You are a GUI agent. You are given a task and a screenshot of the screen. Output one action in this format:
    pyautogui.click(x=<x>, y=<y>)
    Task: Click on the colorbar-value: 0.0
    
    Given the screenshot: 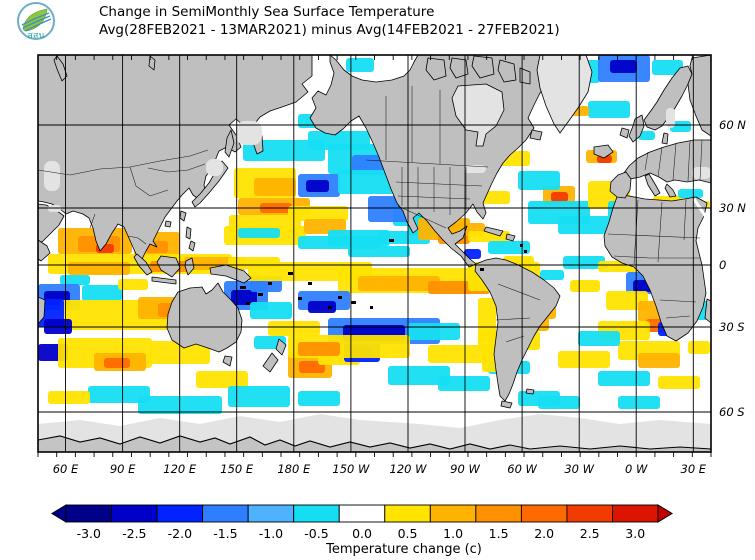 What is the action you would take?
    pyautogui.click(x=362, y=533)
    